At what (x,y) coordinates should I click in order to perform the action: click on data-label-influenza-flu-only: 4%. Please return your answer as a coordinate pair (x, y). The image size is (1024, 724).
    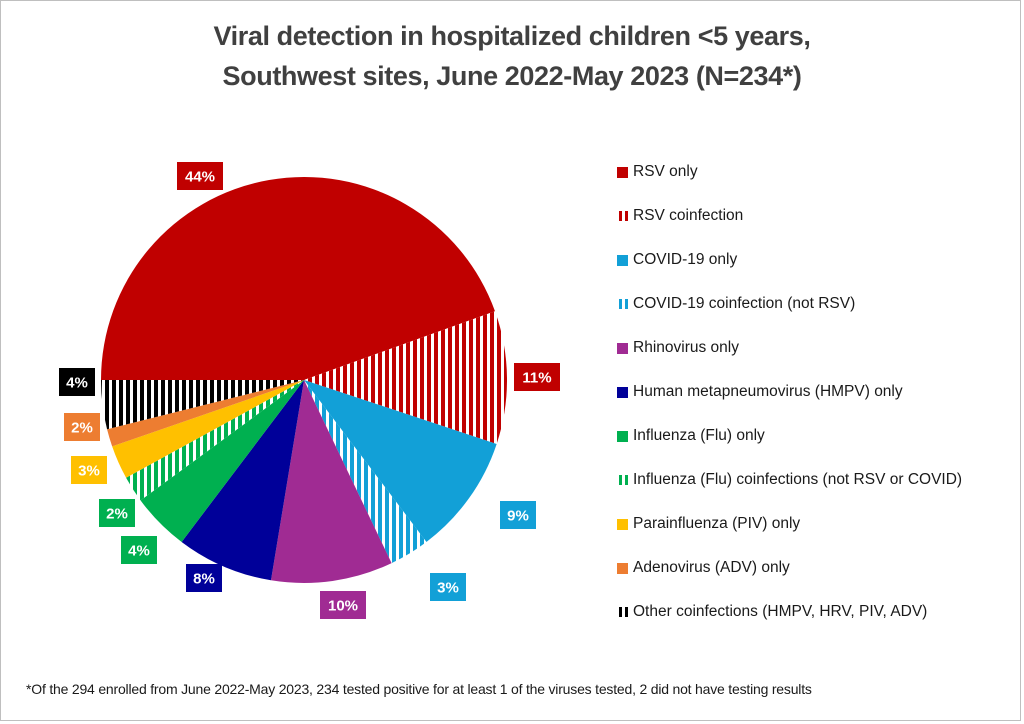
    Looking at the image, I should click on (139, 550).